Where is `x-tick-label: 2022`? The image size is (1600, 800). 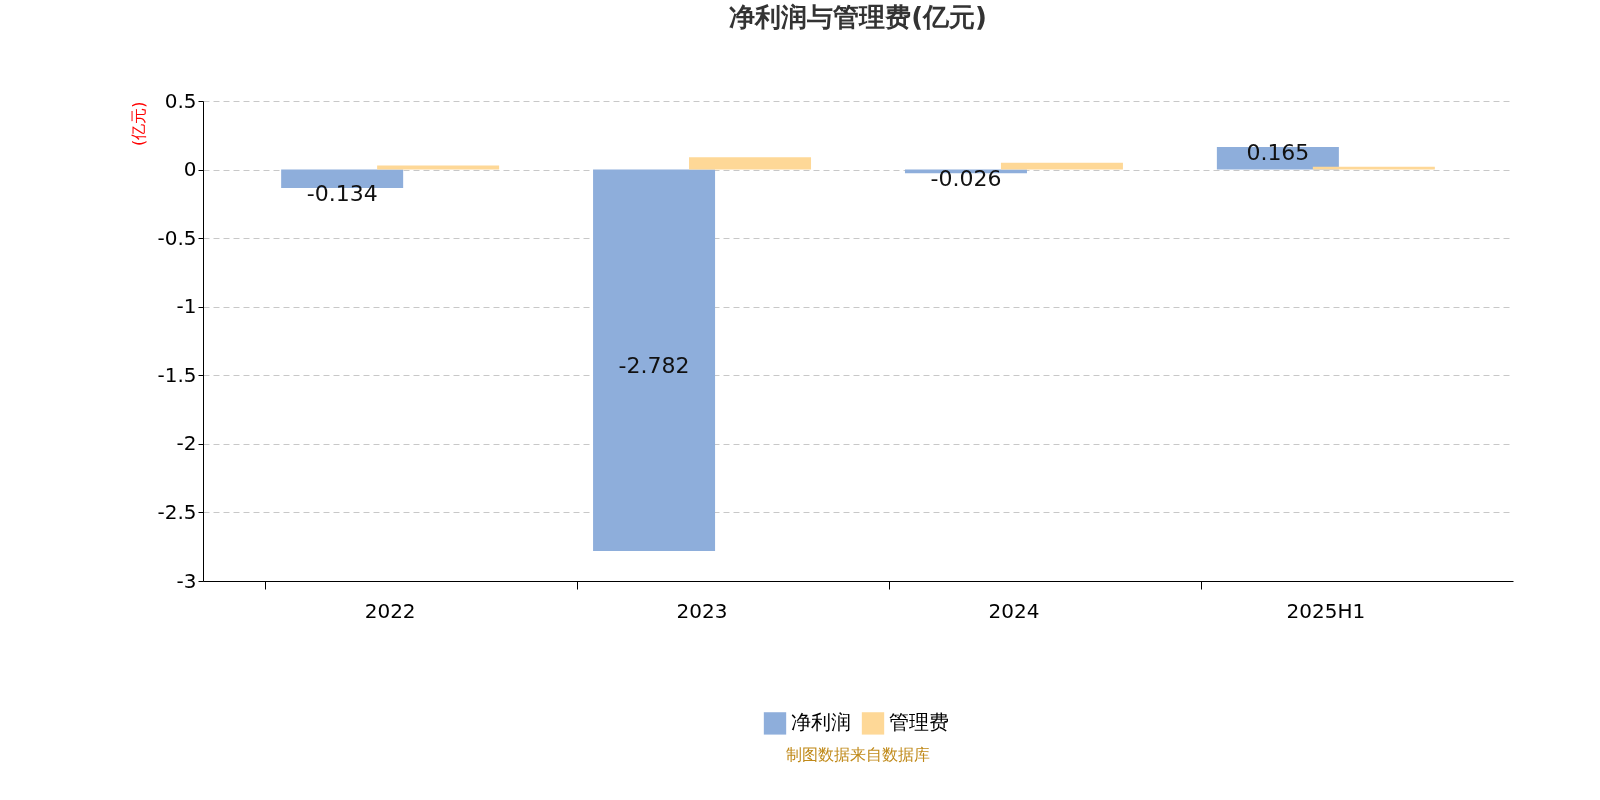 x-tick-label: 2022 is located at coordinates (390, 610).